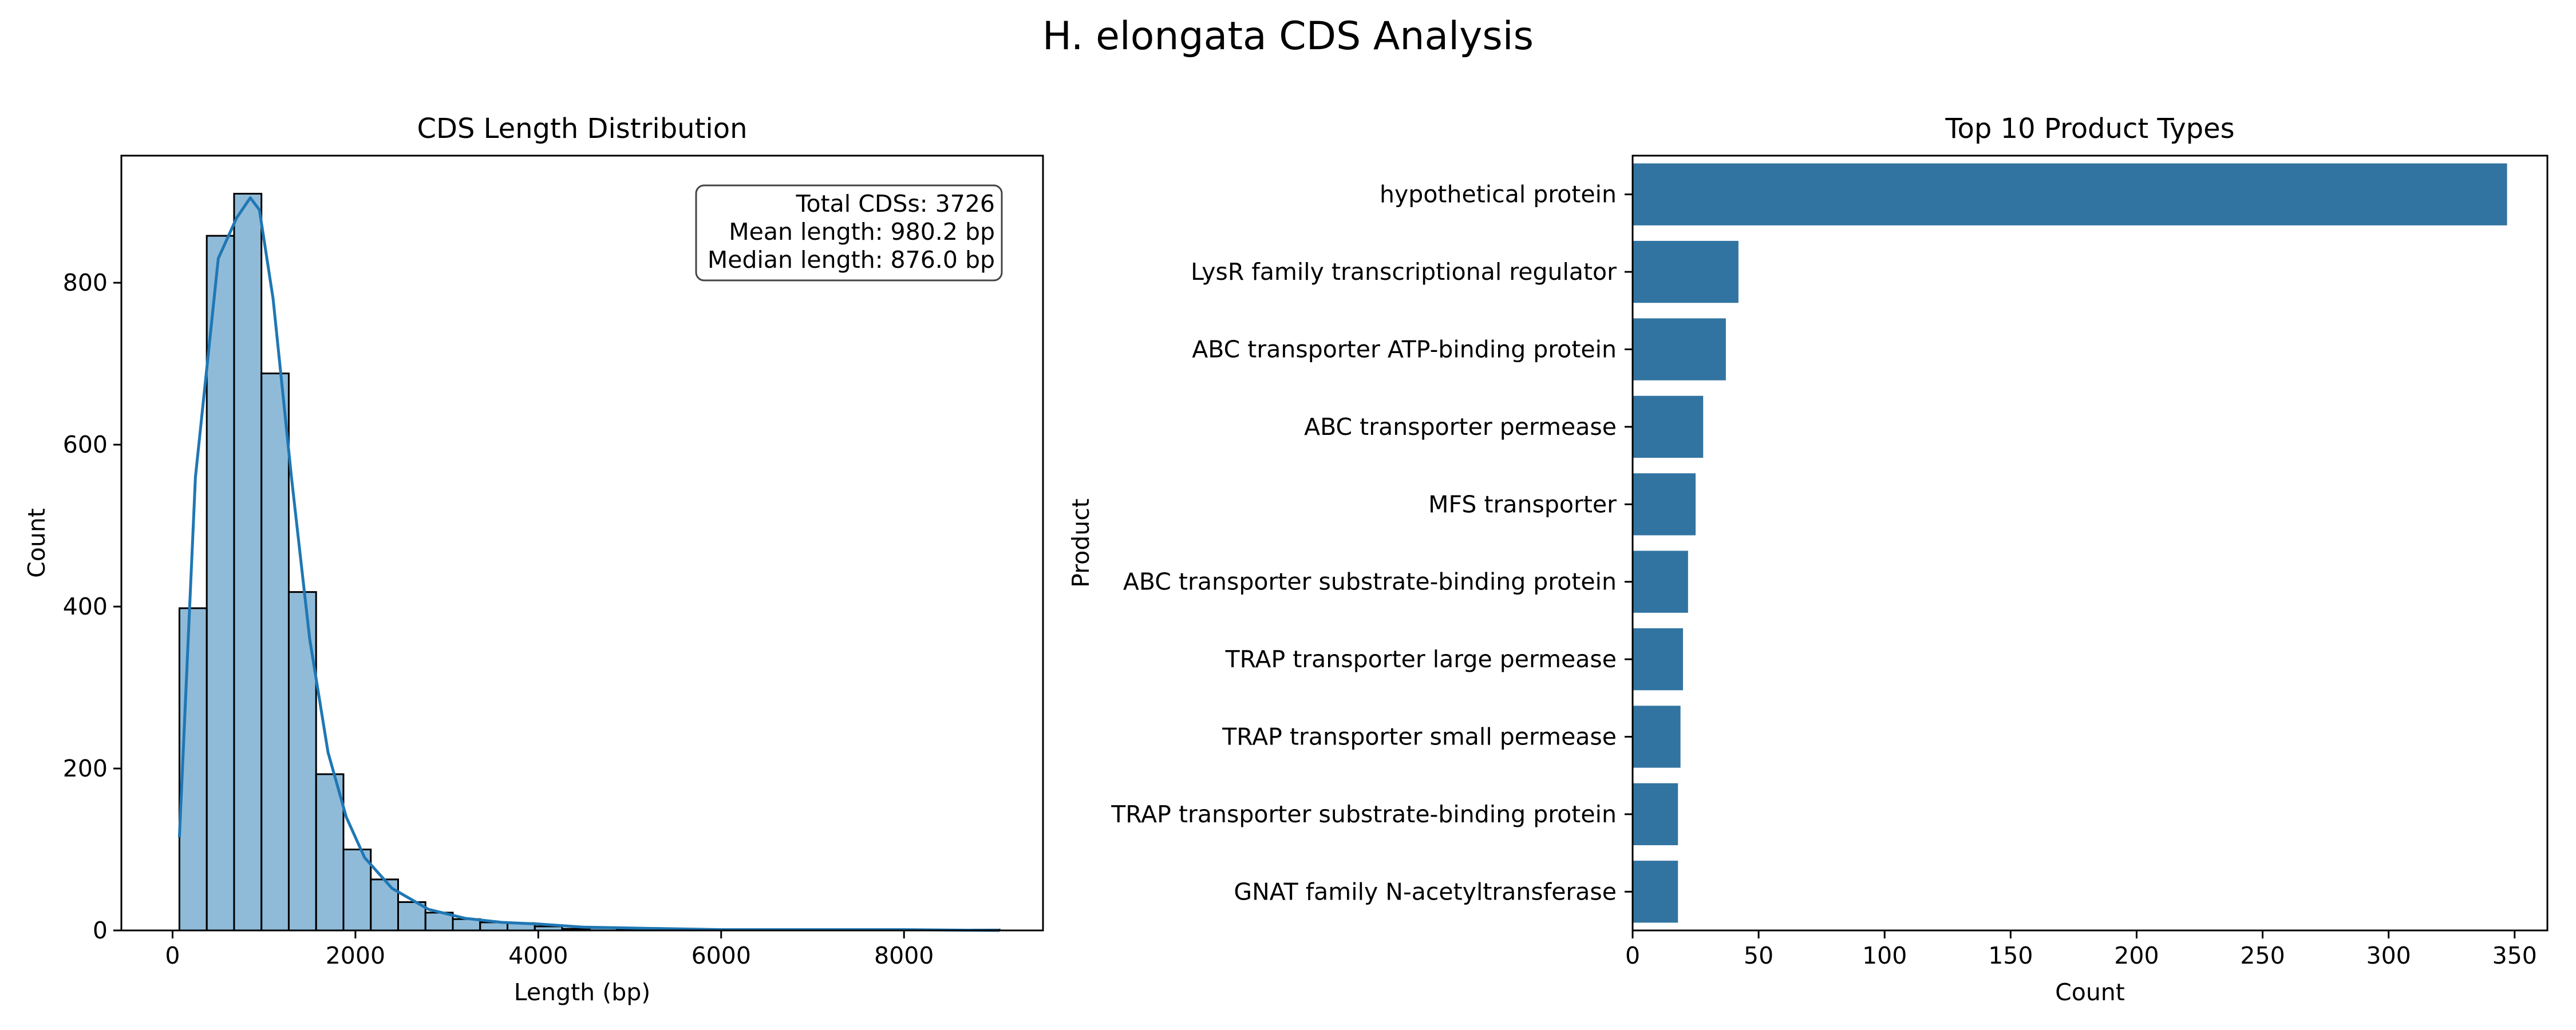 Image resolution: width=2576 pixels, height=1030 pixels. I want to click on bar-chart-x-tick-label: 350, so click(2514, 955).